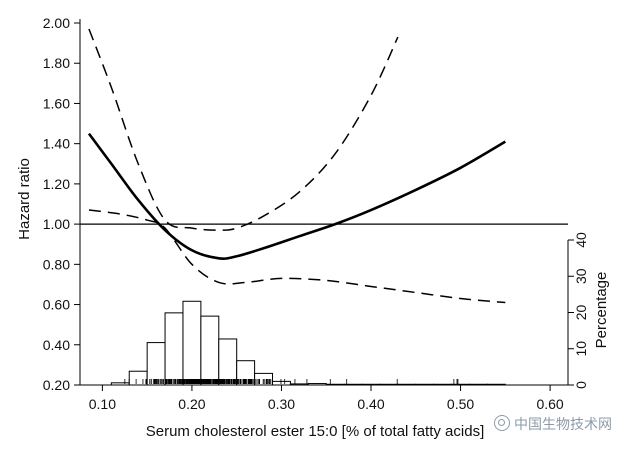  I want to click on y-tick-label: 1.00, so click(56, 224).